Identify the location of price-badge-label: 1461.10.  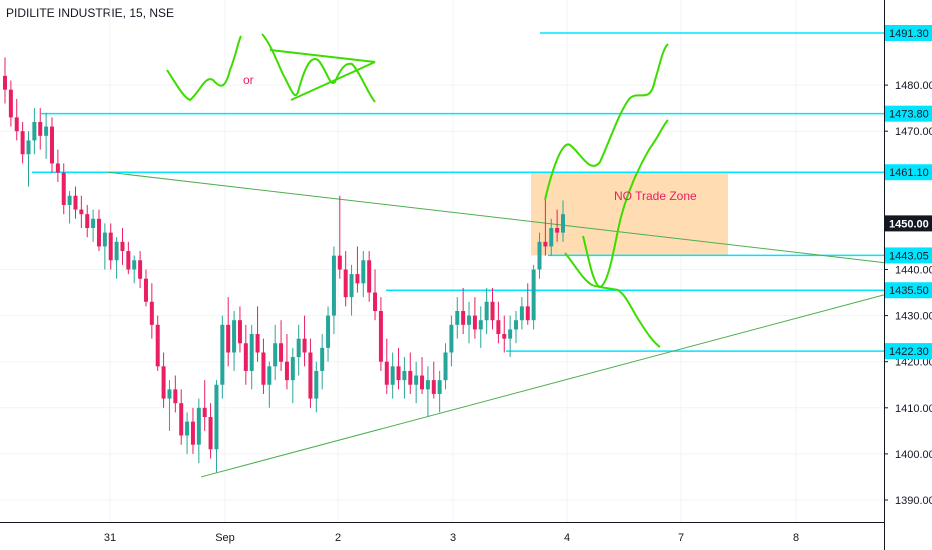
(909, 173).